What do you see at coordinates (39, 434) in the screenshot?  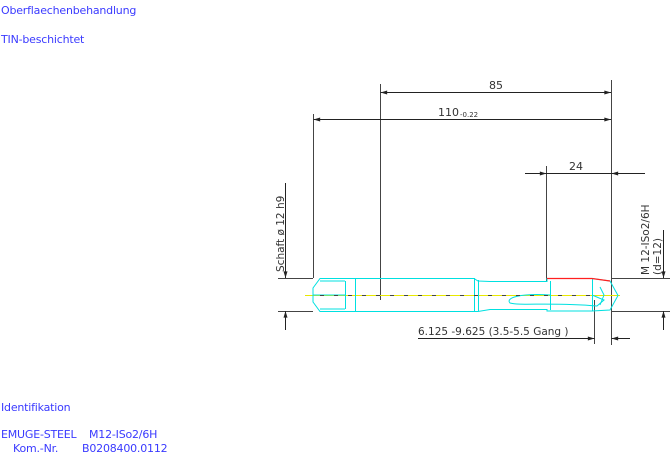 I see `identification-brand: EMUGE-STEEL` at bounding box center [39, 434].